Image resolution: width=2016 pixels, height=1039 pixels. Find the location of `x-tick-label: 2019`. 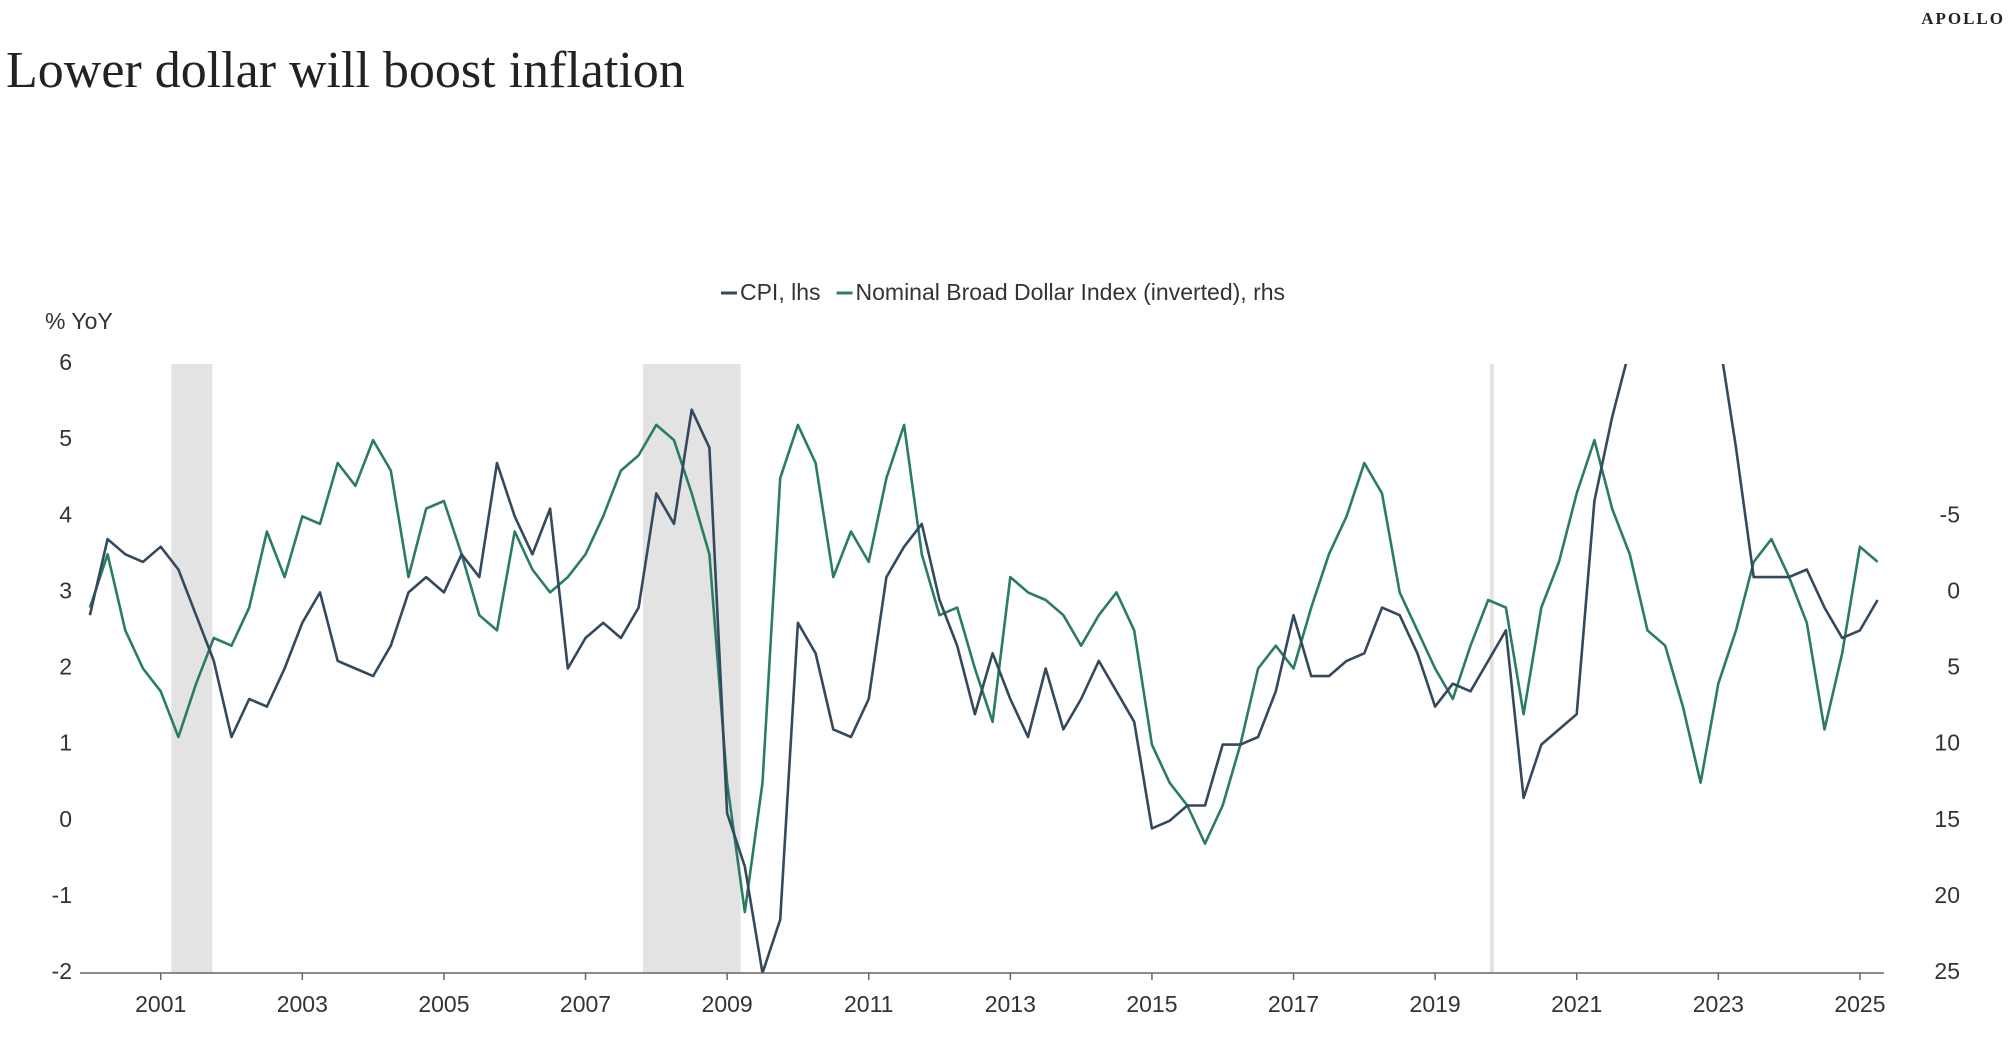

x-tick-label: 2019 is located at coordinates (1435, 1004).